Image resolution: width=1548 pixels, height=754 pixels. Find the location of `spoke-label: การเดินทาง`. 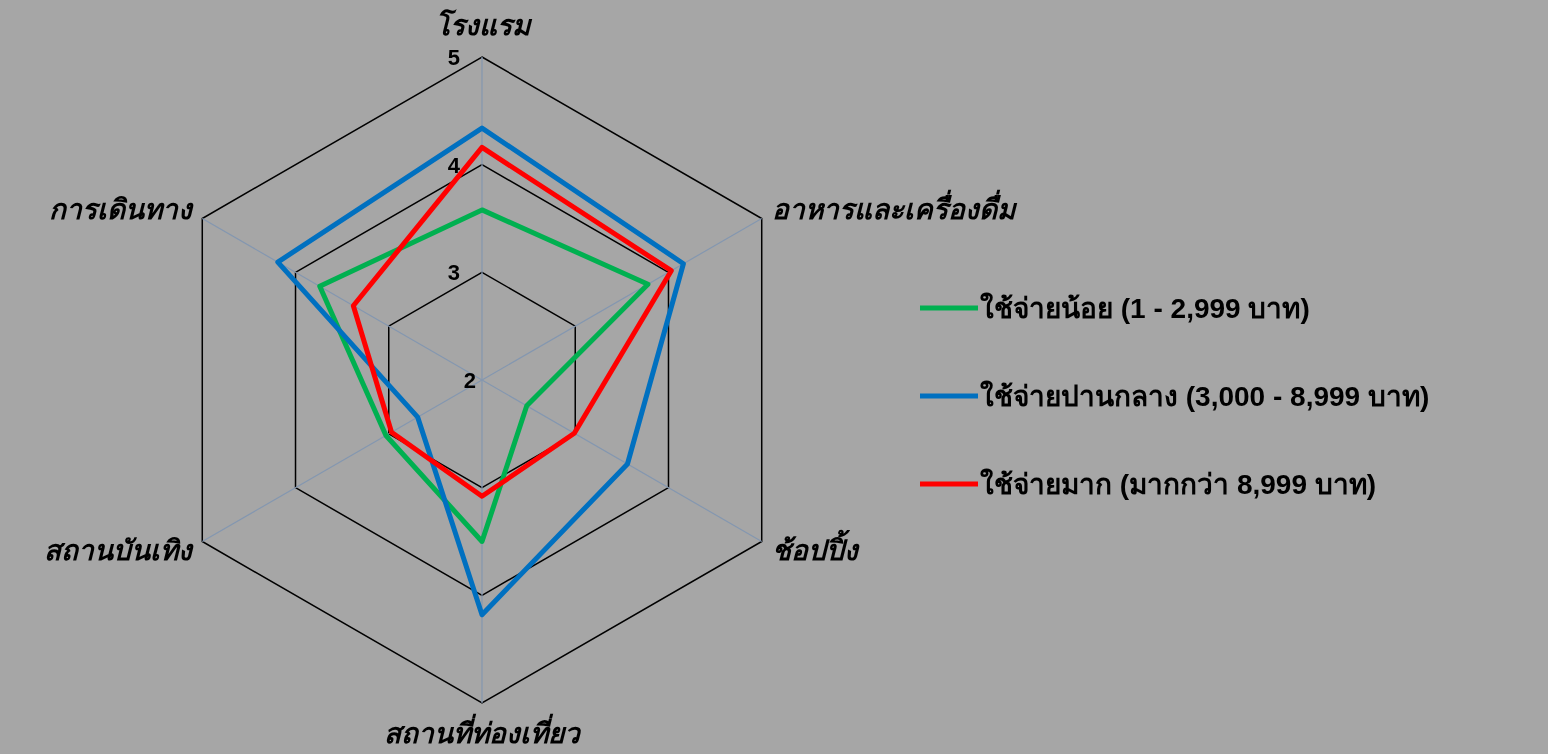

spoke-label: การเดินทาง is located at coordinates (121, 209).